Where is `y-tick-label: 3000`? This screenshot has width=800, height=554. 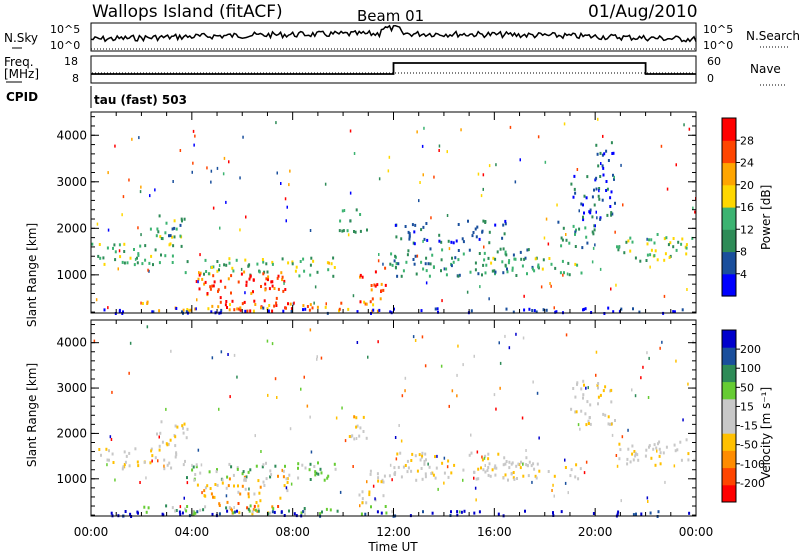 y-tick-label: 3000 is located at coordinates (71, 388).